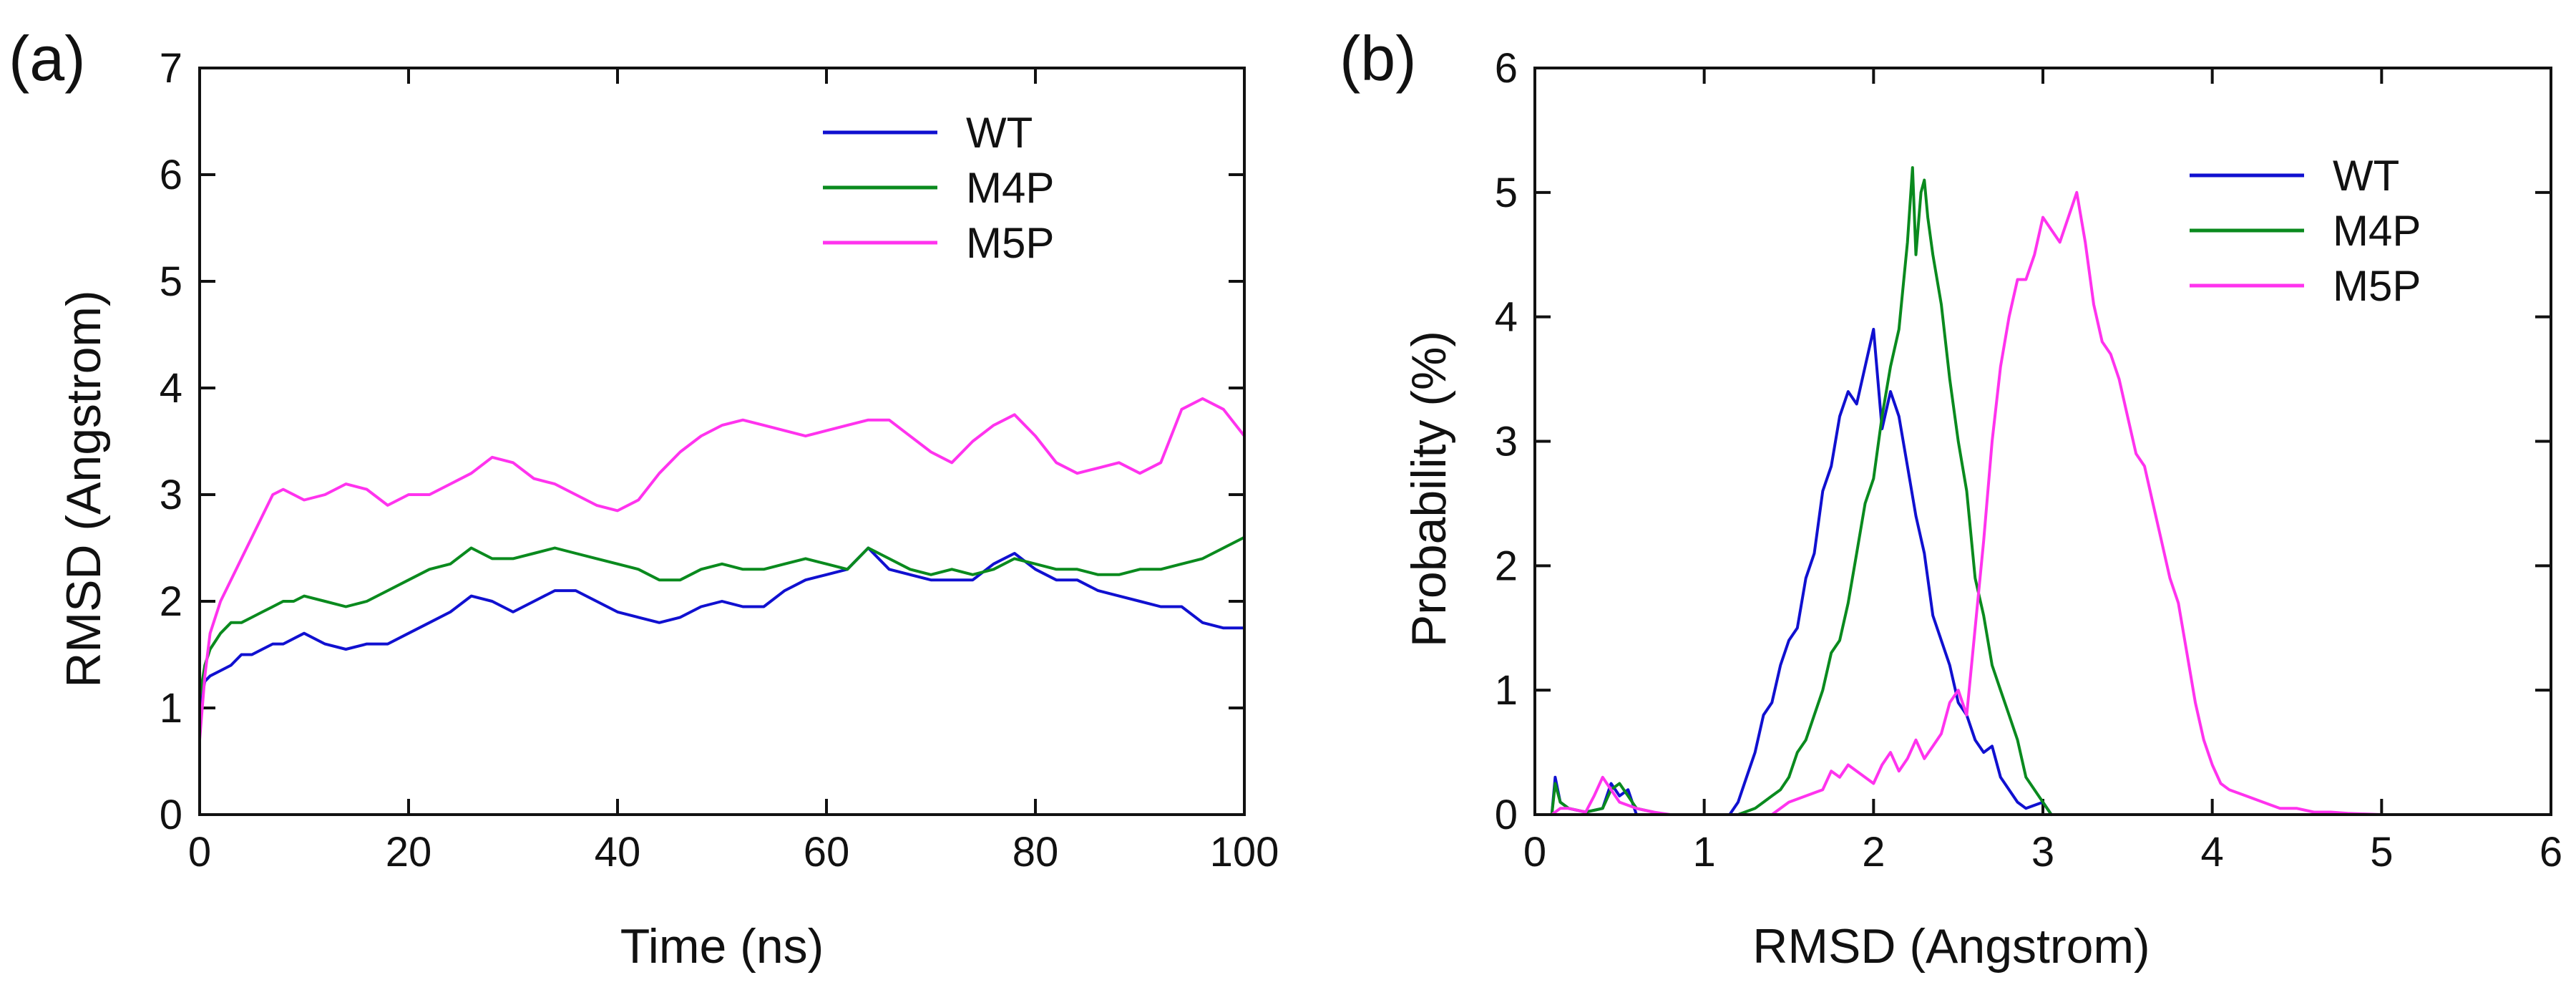 The height and width of the screenshot is (995, 2576). I want to click on panel-b-y-axis-label: Probability (%), so click(1429, 489).